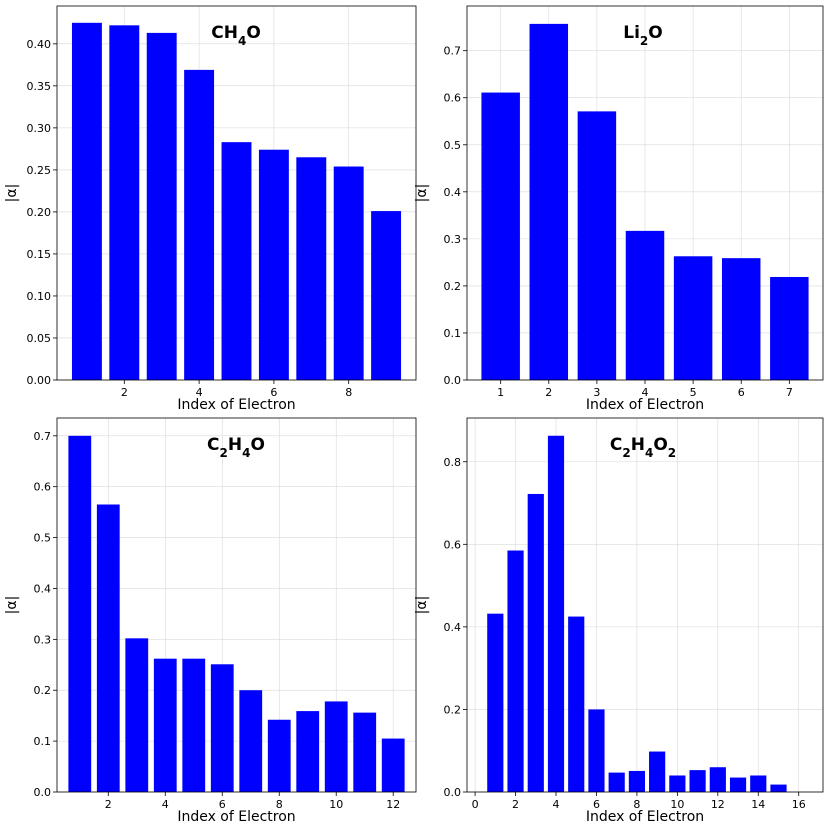 This screenshot has width=830, height=830. Describe the element at coordinates (39, 212) in the screenshot. I see `y-tick-label: 0.20` at that location.